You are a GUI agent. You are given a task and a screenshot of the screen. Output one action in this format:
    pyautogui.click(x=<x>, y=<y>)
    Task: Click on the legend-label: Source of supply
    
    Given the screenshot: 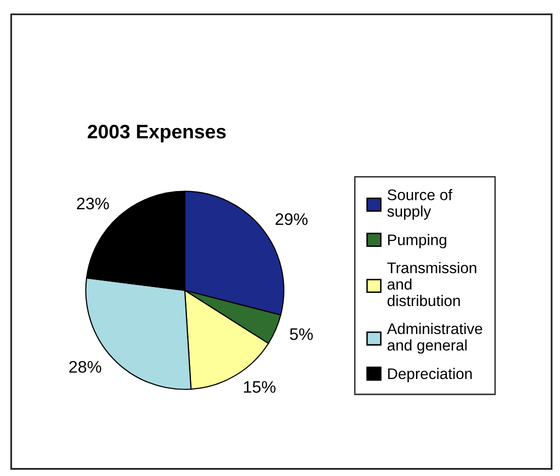 What is the action you would take?
    pyautogui.click(x=419, y=204)
    